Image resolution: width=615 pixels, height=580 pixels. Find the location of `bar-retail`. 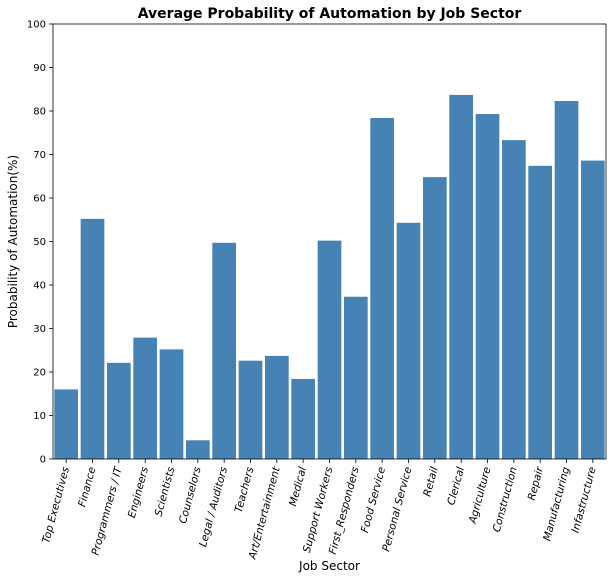

bar-retail is located at coordinates (434, 318).